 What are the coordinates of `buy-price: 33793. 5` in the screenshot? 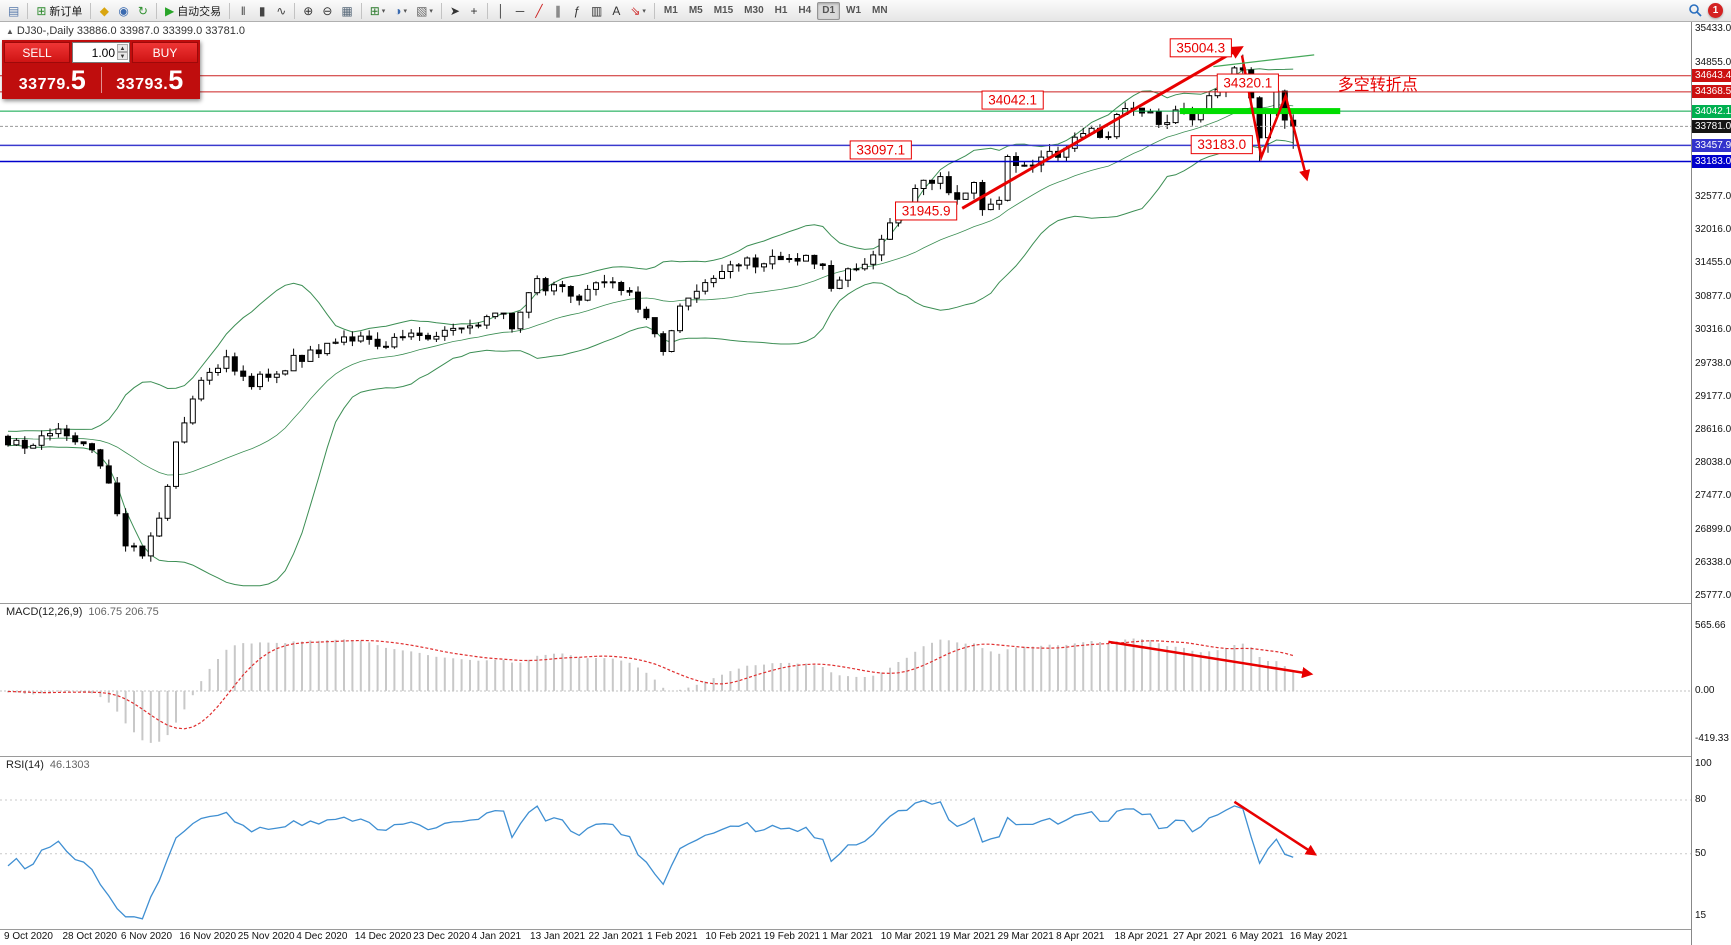 It's located at (150, 79).